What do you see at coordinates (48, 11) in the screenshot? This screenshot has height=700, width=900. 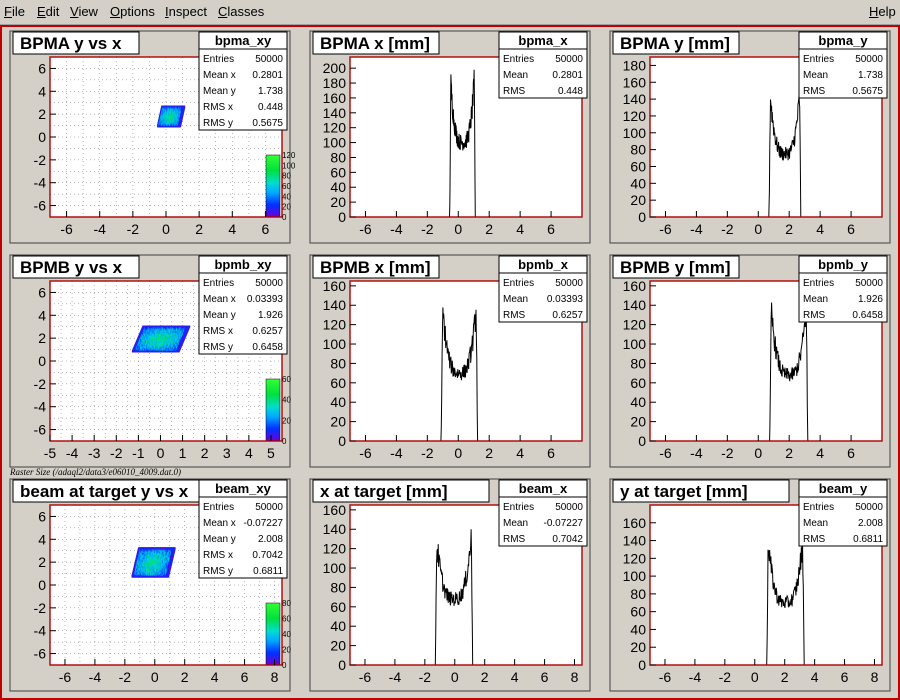 I see `menu-edit: Edit` at bounding box center [48, 11].